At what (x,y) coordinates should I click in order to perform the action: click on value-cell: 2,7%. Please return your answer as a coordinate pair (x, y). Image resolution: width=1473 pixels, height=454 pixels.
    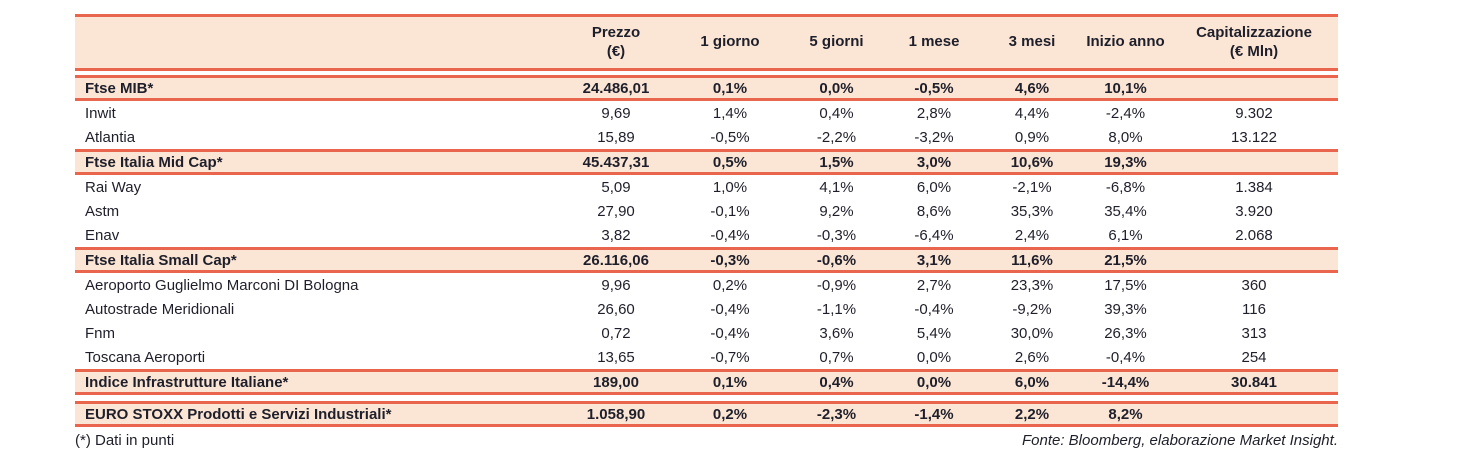
    Looking at the image, I should click on (934, 285).